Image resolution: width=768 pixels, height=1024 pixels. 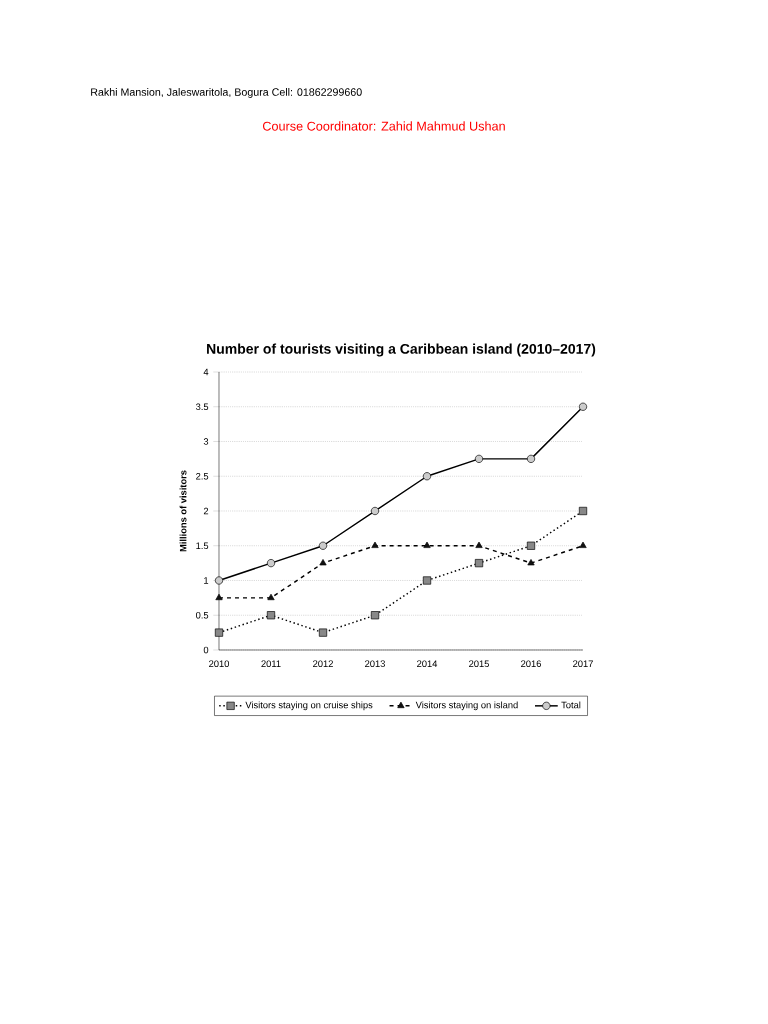 What do you see at coordinates (375, 663) in the screenshot?
I see `x-tick-label: 2013` at bounding box center [375, 663].